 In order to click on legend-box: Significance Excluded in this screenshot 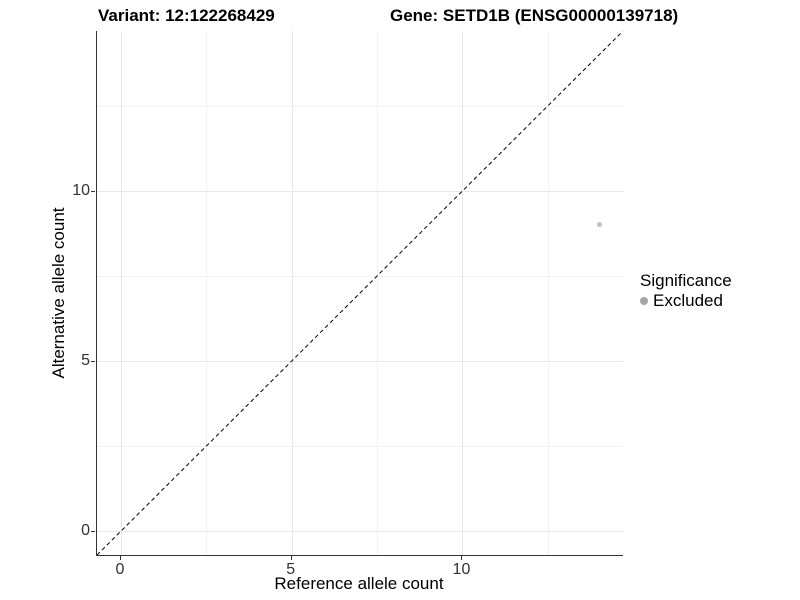, I will do `click(686, 291)`.